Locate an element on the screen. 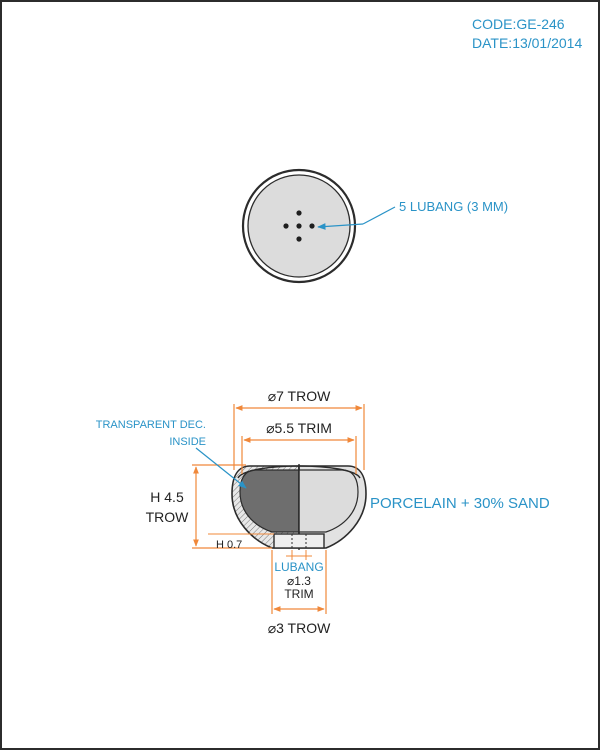 The image size is (600, 750). transparent-note-line1: TRANSPARENT DEC. is located at coordinates (151, 425).